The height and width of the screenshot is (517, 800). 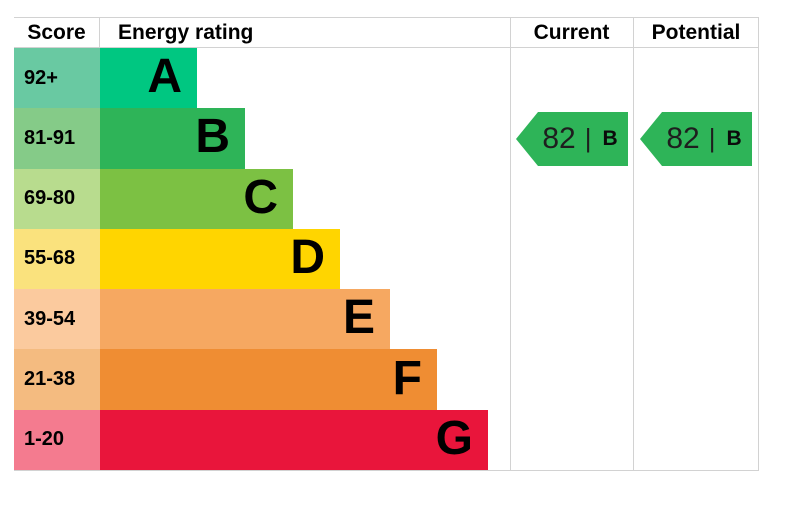 I want to click on rating-band-row: 39-54 E, so click(x=262, y=319).